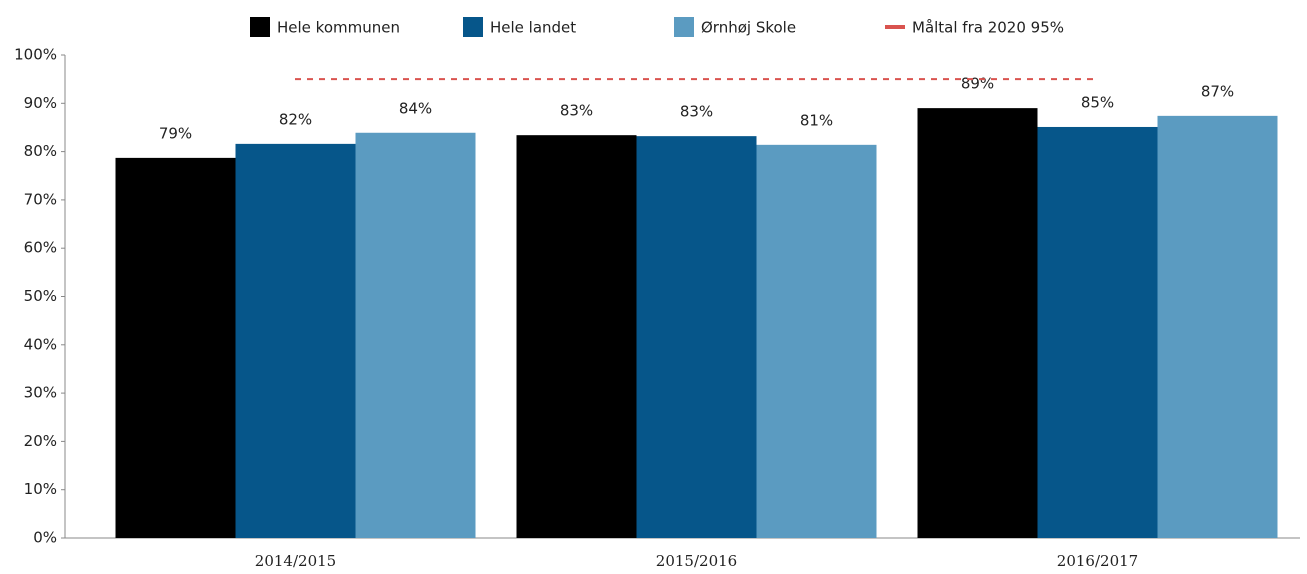  I want to click on legend-label: Hele landet, so click(533, 28).